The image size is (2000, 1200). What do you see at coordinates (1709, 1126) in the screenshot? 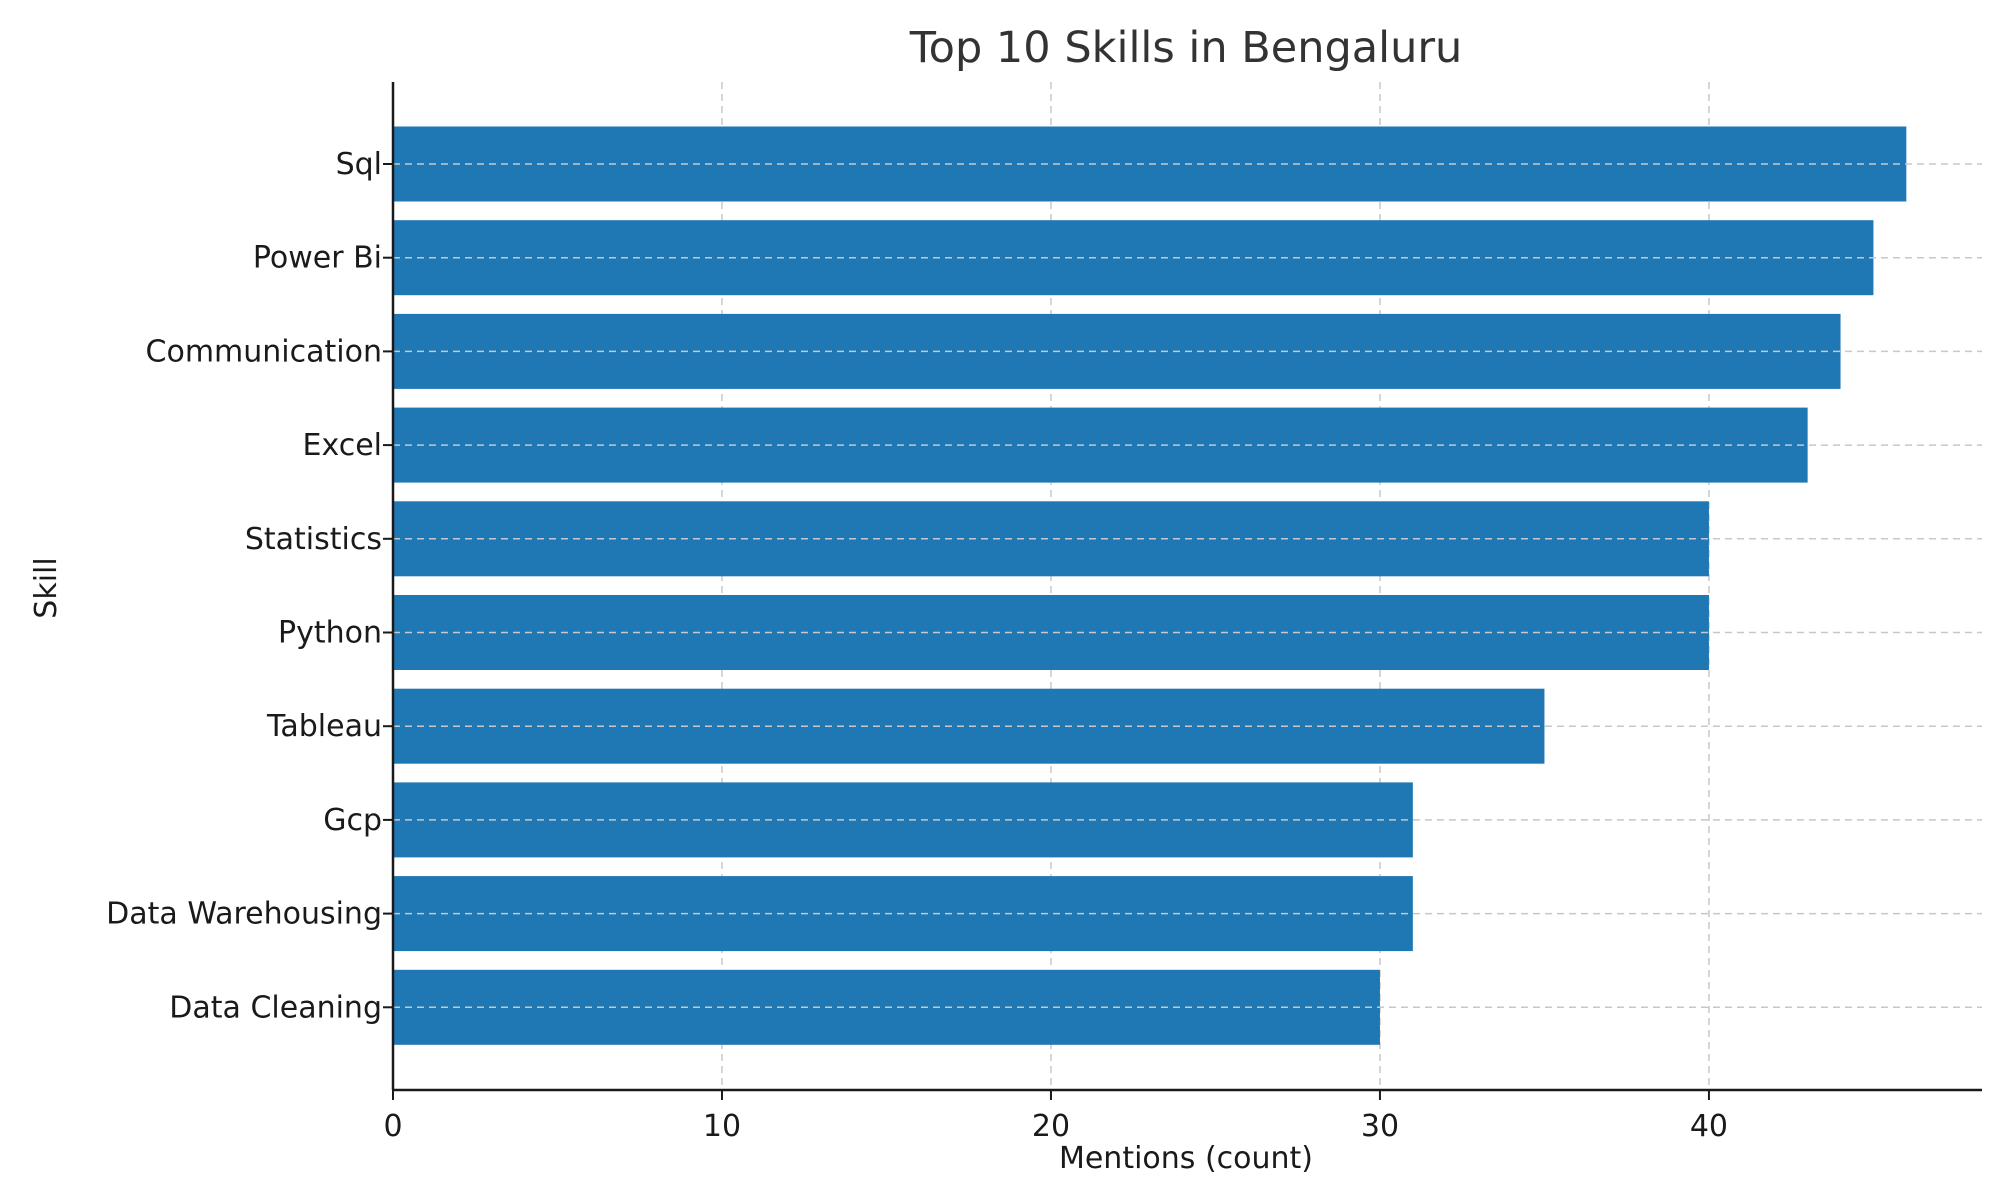
I see `x-tick-label: 40` at bounding box center [1709, 1126].